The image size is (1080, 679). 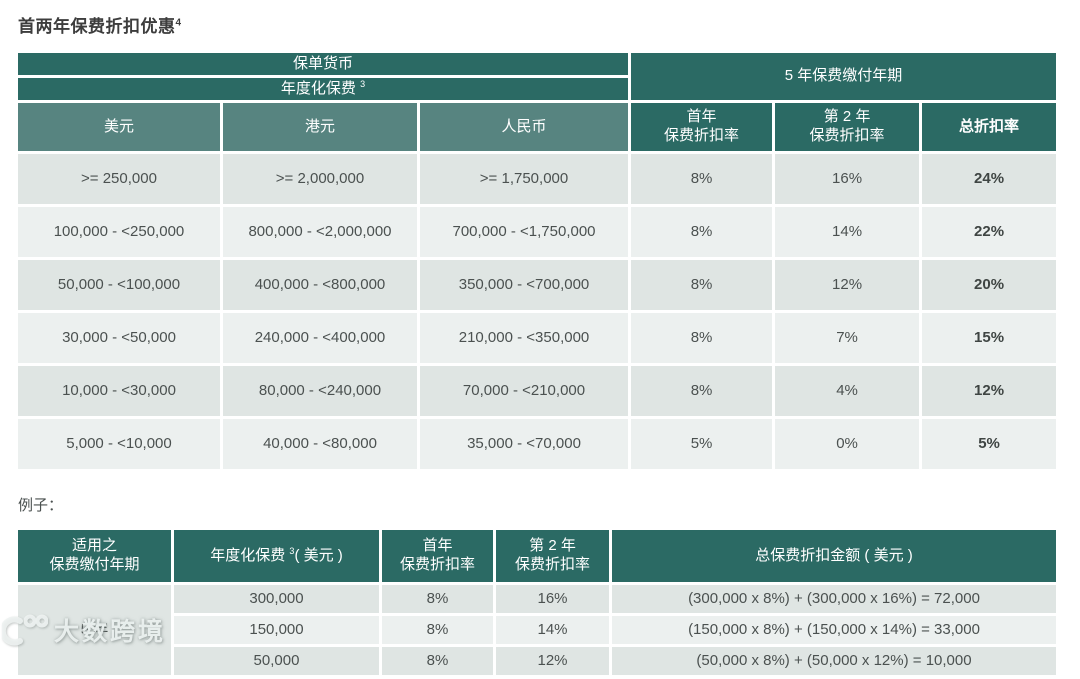 I want to click on hkd-range-cell: 40,000 - <80,000, so click(x=320, y=444).